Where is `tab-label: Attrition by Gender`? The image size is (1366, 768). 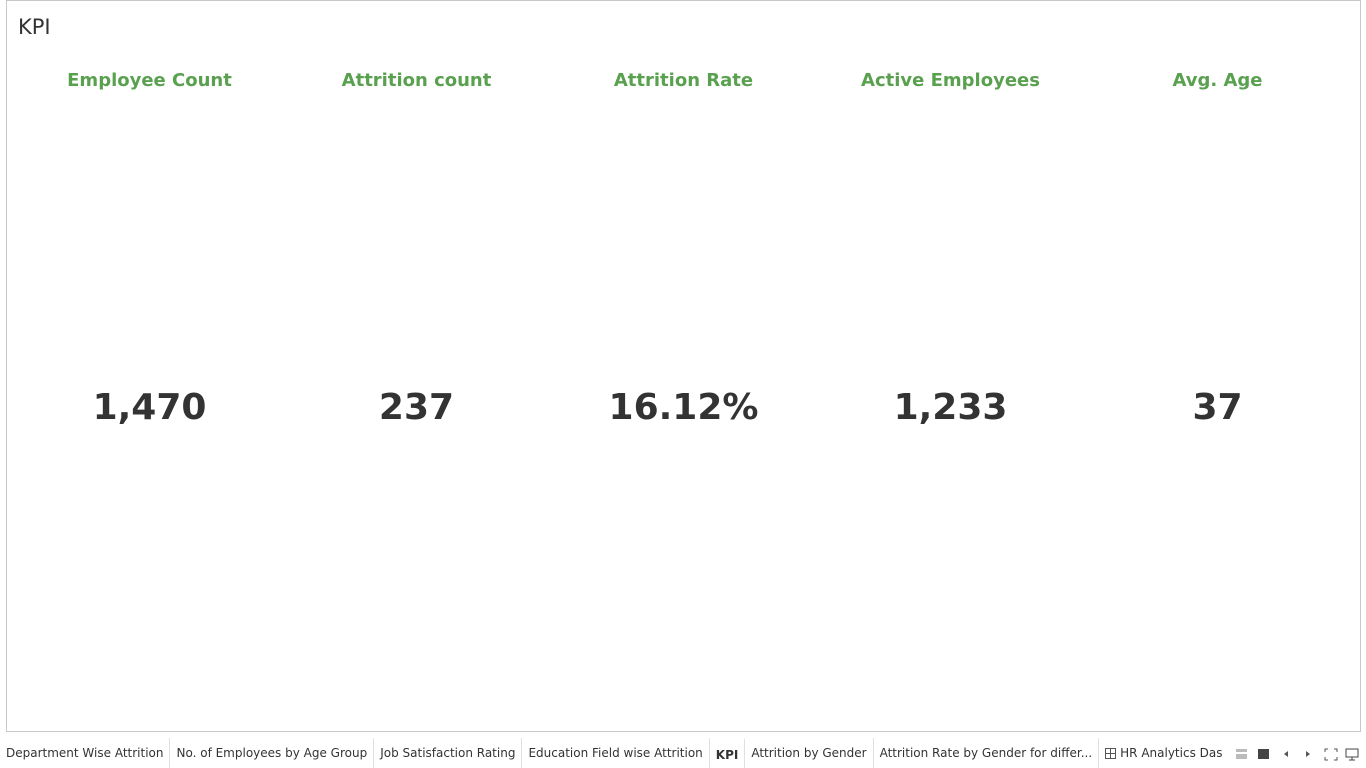 tab-label: Attrition by Gender is located at coordinates (809, 753).